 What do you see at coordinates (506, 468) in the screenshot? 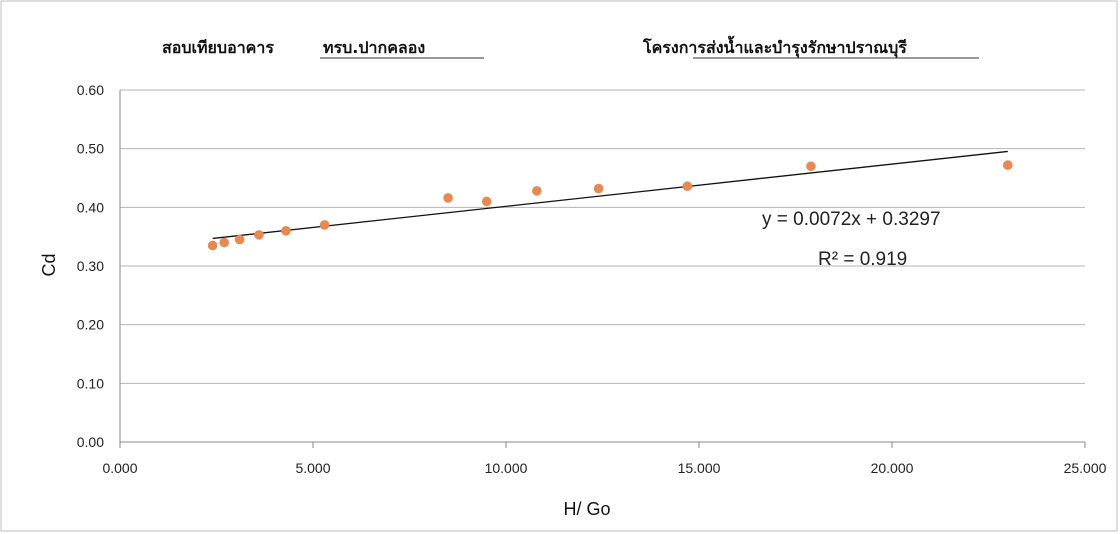
I see `x-tick-label: 10.000` at bounding box center [506, 468].